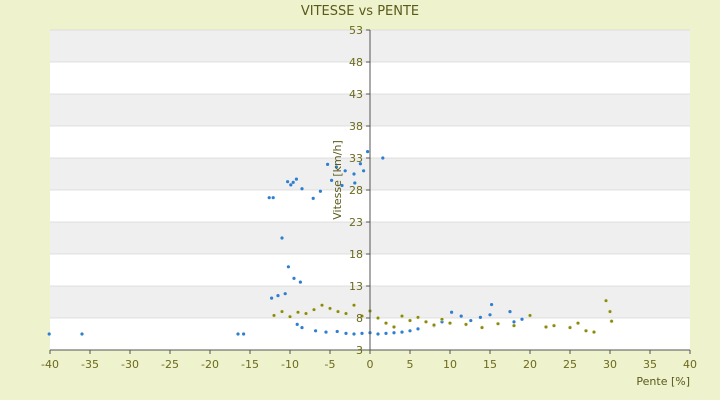  What do you see at coordinates (356, 30) in the screenshot?
I see `y-tick-label: 53` at bounding box center [356, 30].